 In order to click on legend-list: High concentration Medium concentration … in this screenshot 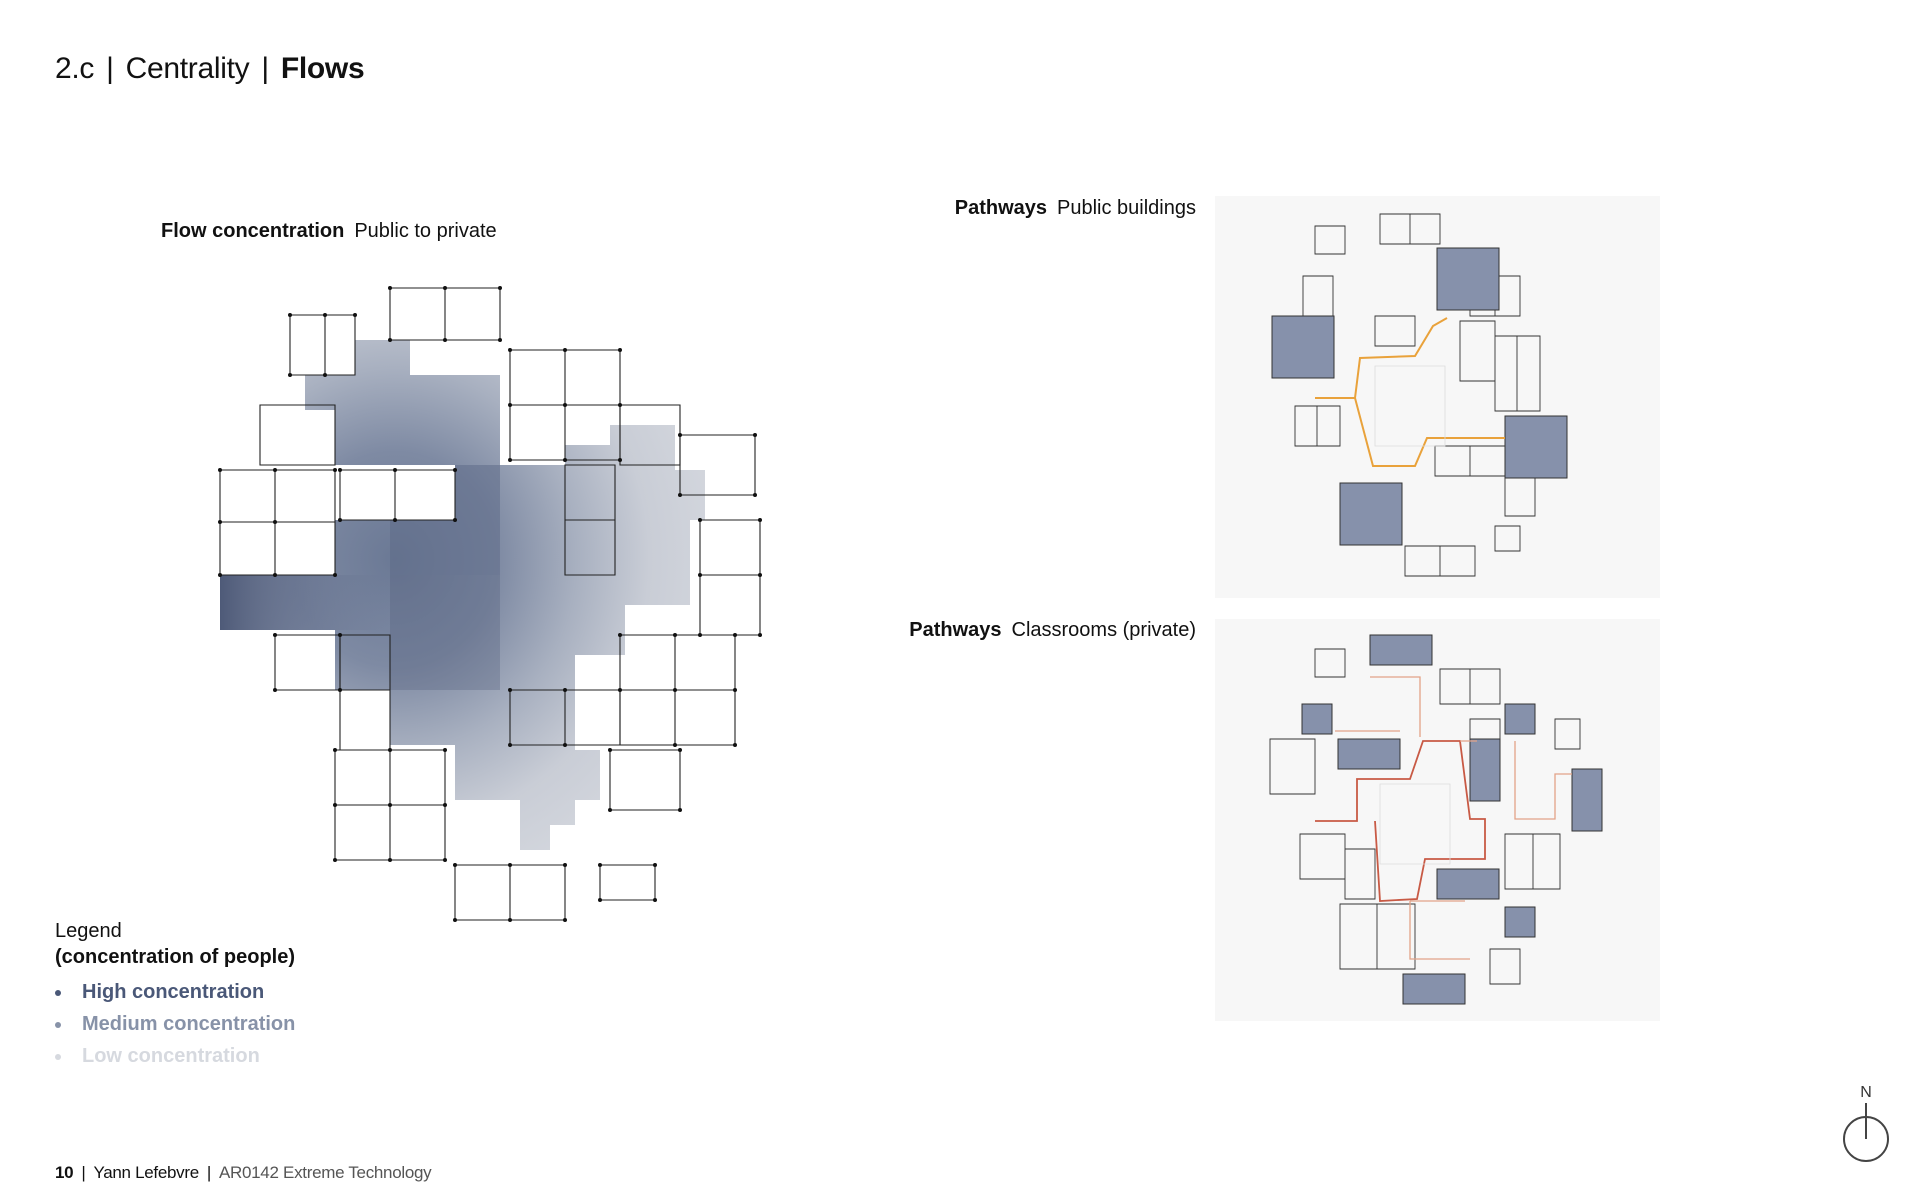, I will do `click(175, 1024)`.